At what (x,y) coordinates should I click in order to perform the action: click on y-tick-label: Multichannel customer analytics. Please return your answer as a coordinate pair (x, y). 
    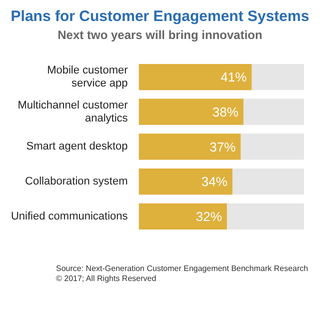
    Looking at the image, I should click on (73, 111).